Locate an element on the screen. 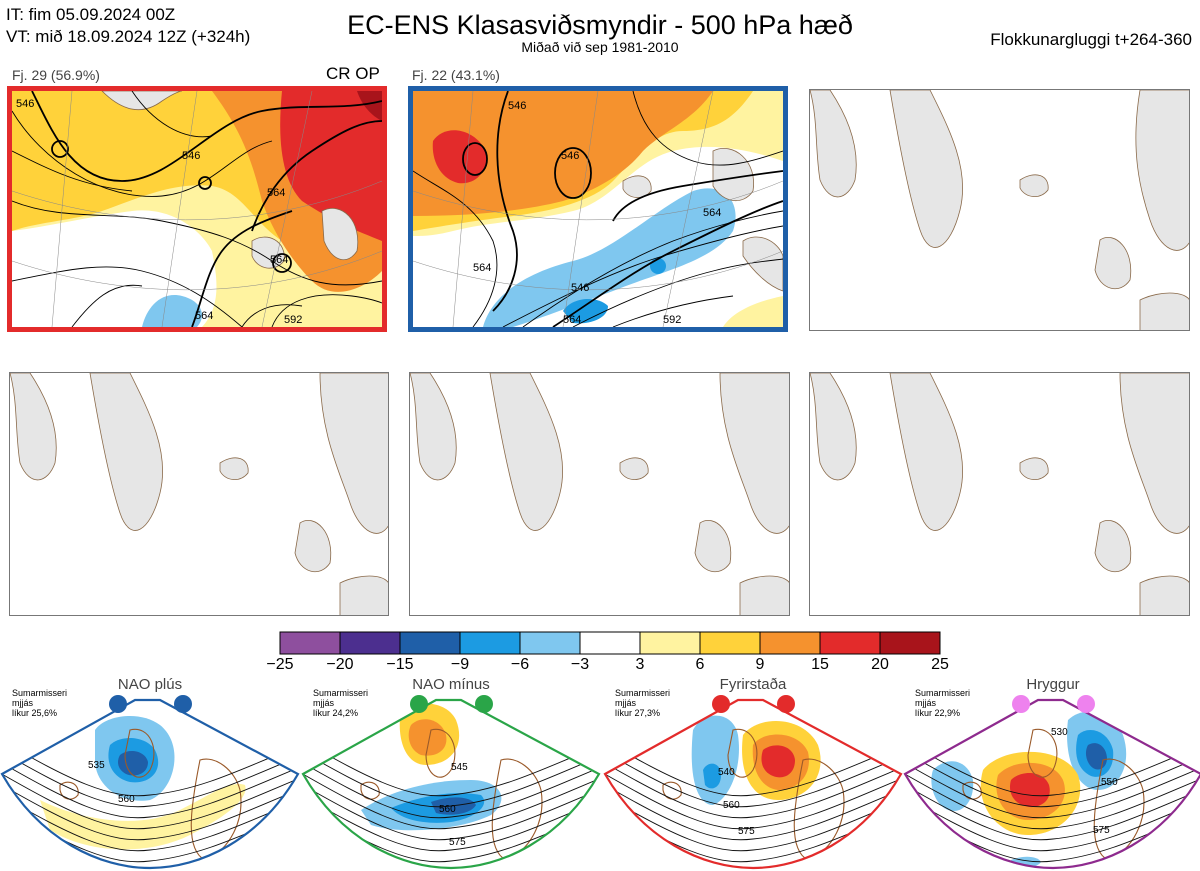 The image size is (1200, 871). regime-contour-label: 545 is located at coordinates (459, 767).